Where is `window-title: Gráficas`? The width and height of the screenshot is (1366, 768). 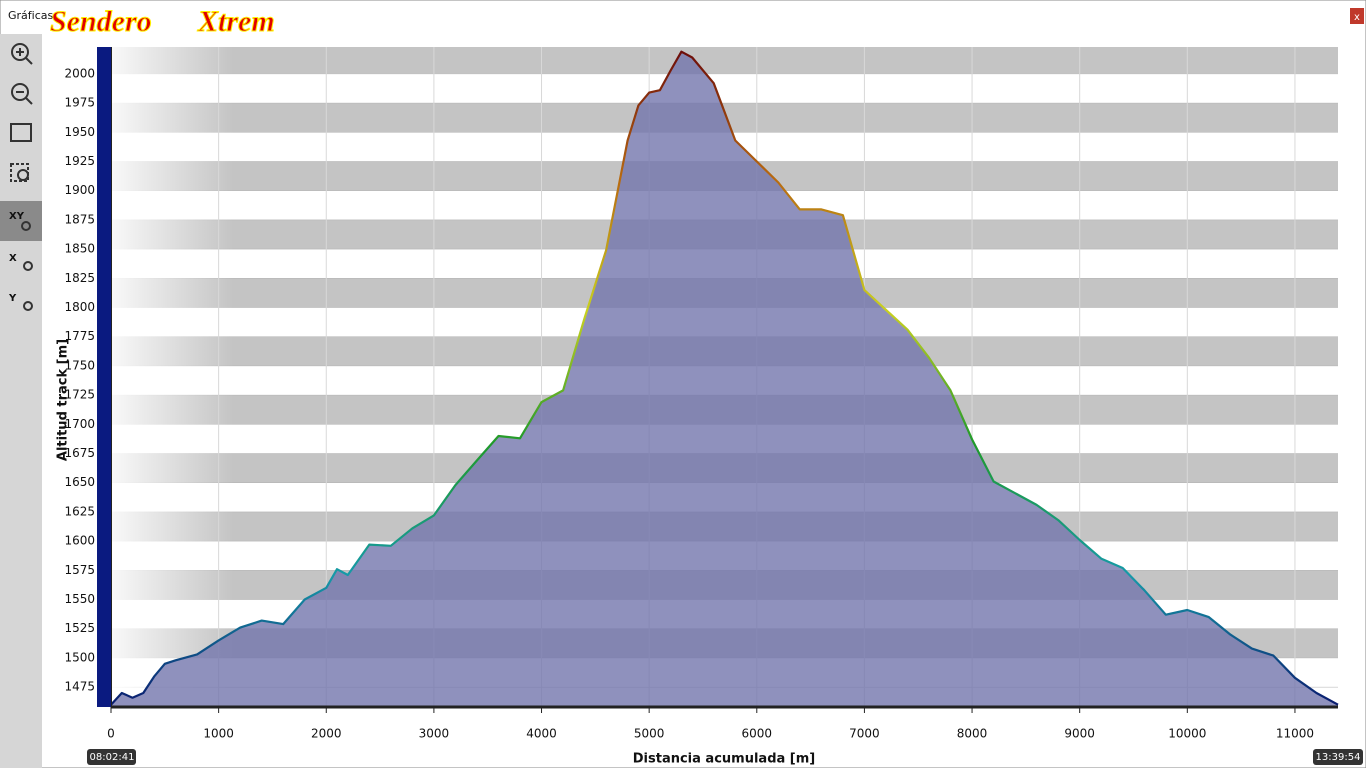
window-title: Gráficas is located at coordinates (31, 15).